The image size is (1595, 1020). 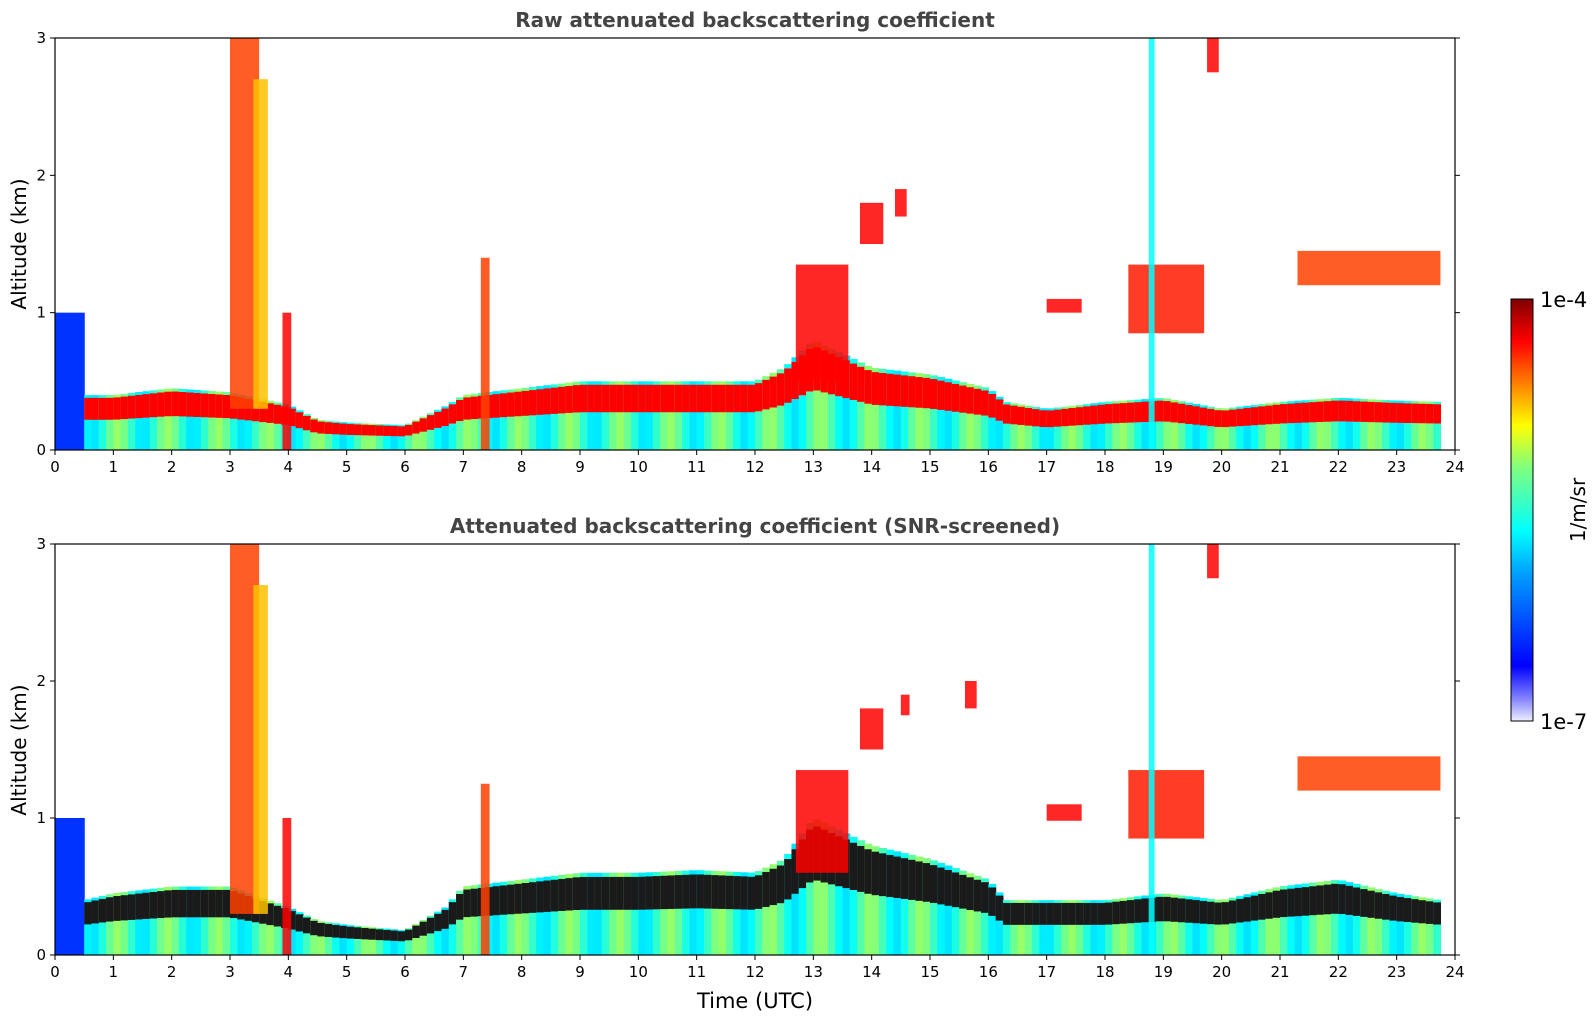 I want to click on x-tick-label: 8, so click(x=522, y=467).